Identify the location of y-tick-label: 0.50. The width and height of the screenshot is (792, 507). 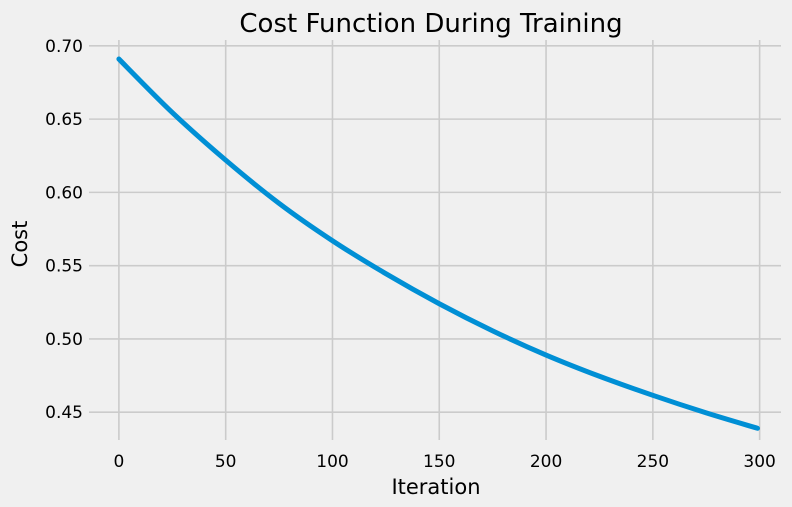
(64, 340).